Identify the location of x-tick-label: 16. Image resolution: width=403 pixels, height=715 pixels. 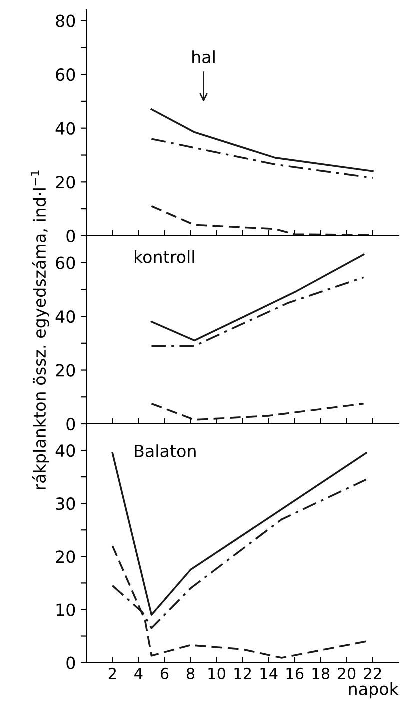
(295, 674).